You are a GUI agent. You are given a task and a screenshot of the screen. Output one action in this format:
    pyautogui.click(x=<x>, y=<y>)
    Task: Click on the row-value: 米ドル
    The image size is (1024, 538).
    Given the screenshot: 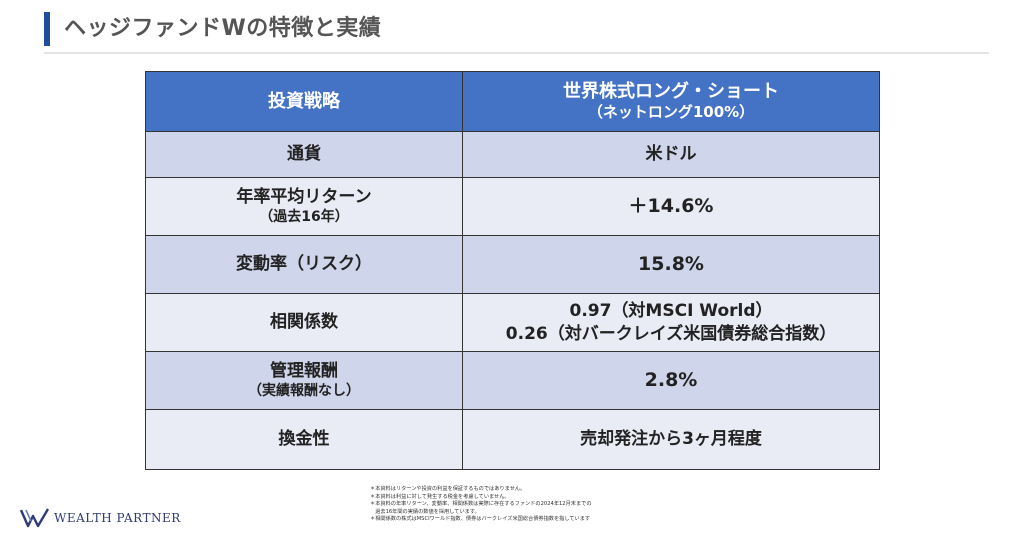 What is the action you would take?
    pyautogui.click(x=671, y=154)
    